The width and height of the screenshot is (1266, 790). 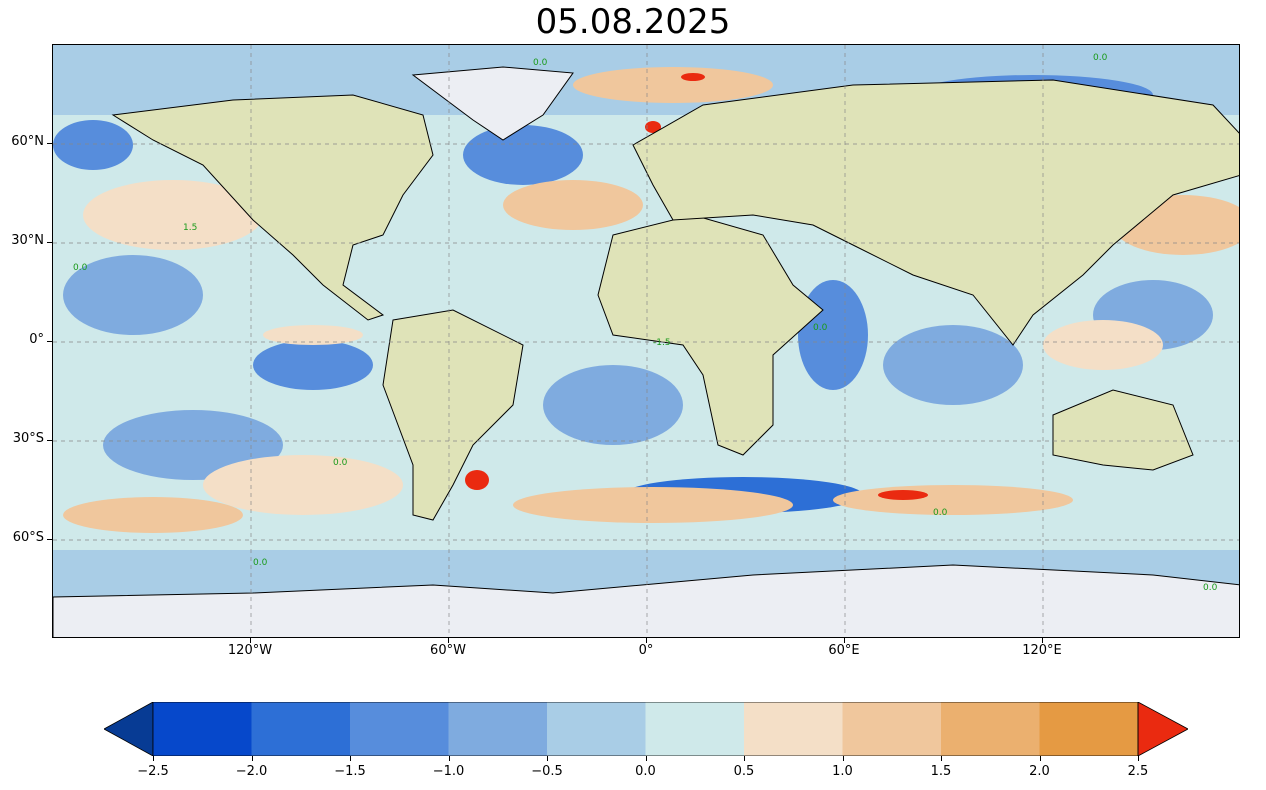 I want to click on lat-label: 30°N, so click(x=27, y=240).